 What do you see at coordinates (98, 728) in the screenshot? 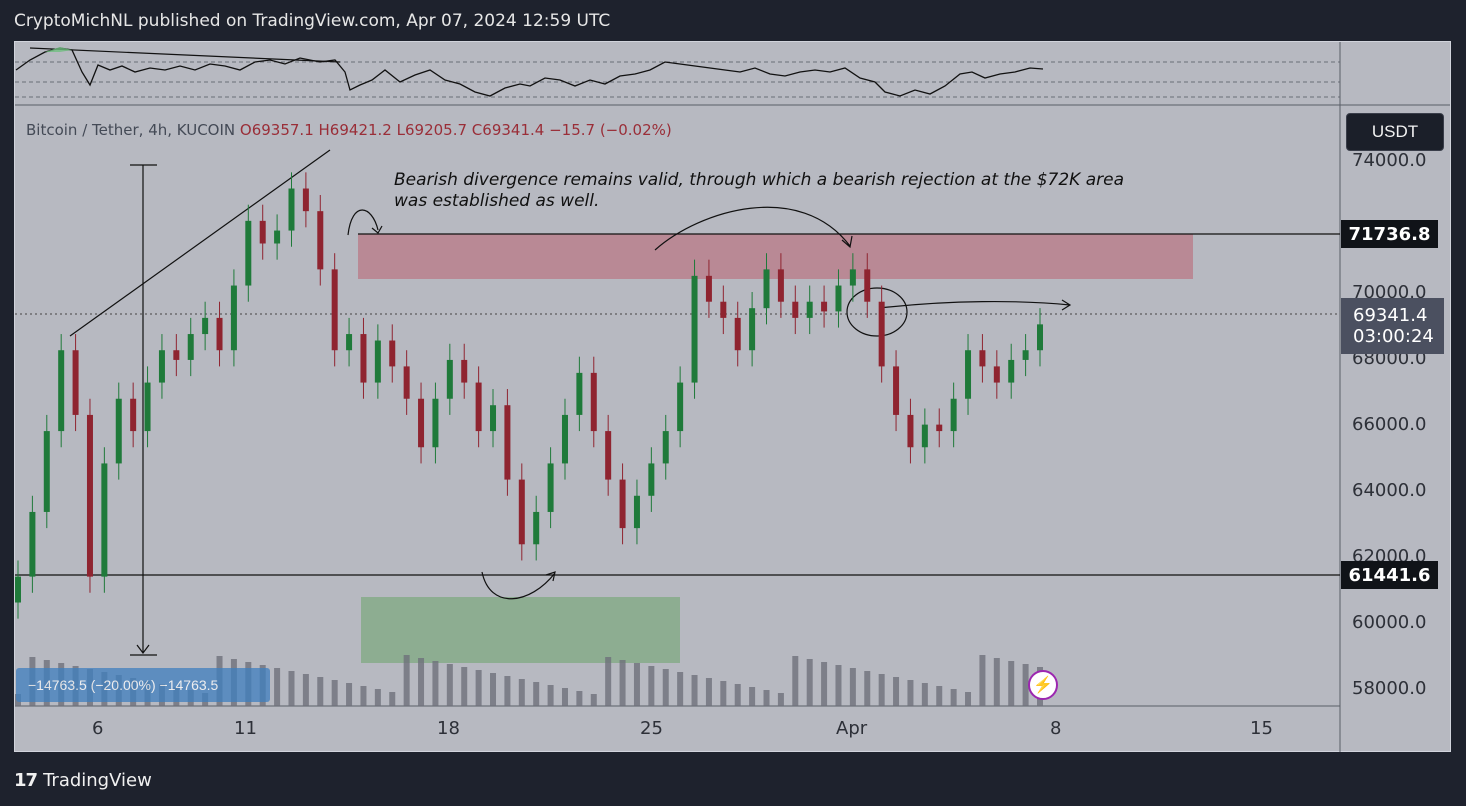
I see `time-tick: 6` at bounding box center [98, 728].